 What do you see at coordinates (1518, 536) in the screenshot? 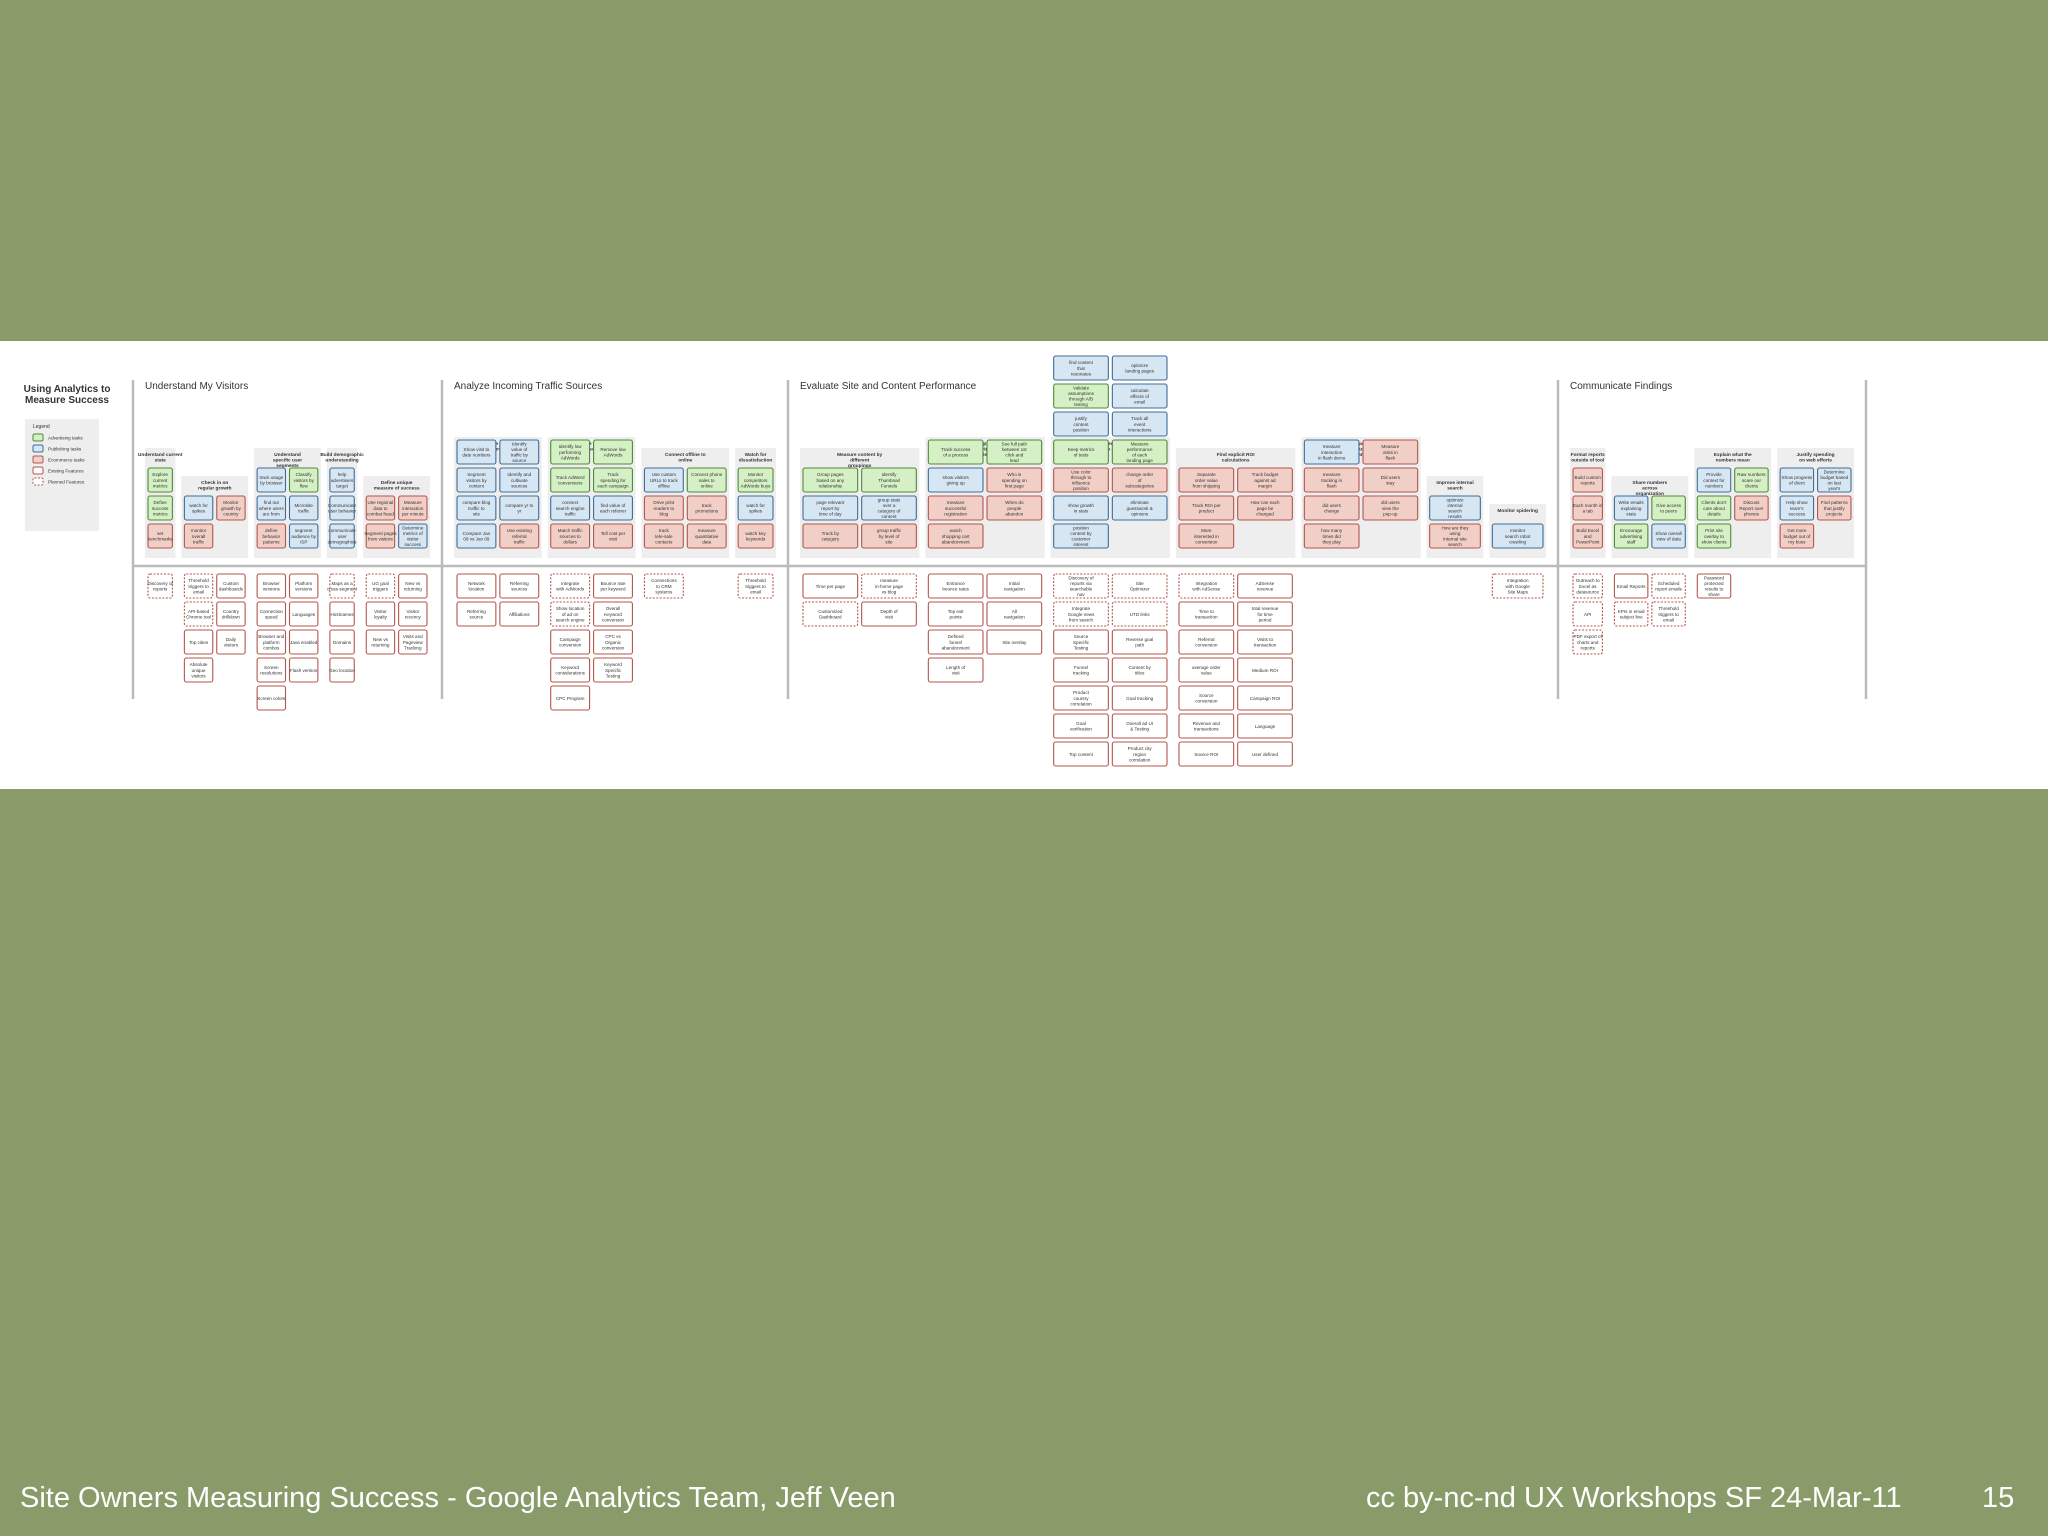
I see `card-label: monitor search robot crawling` at bounding box center [1518, 536].